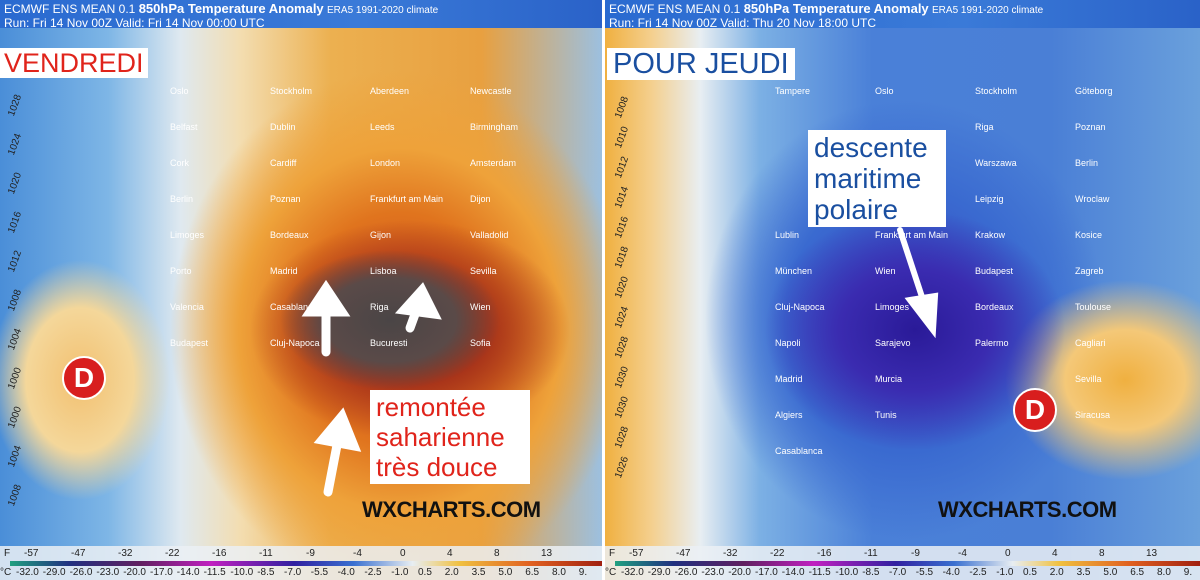 This screenshot has height=580, width=1200. I want to click on annotation-line: polaire, so click(856, 209).